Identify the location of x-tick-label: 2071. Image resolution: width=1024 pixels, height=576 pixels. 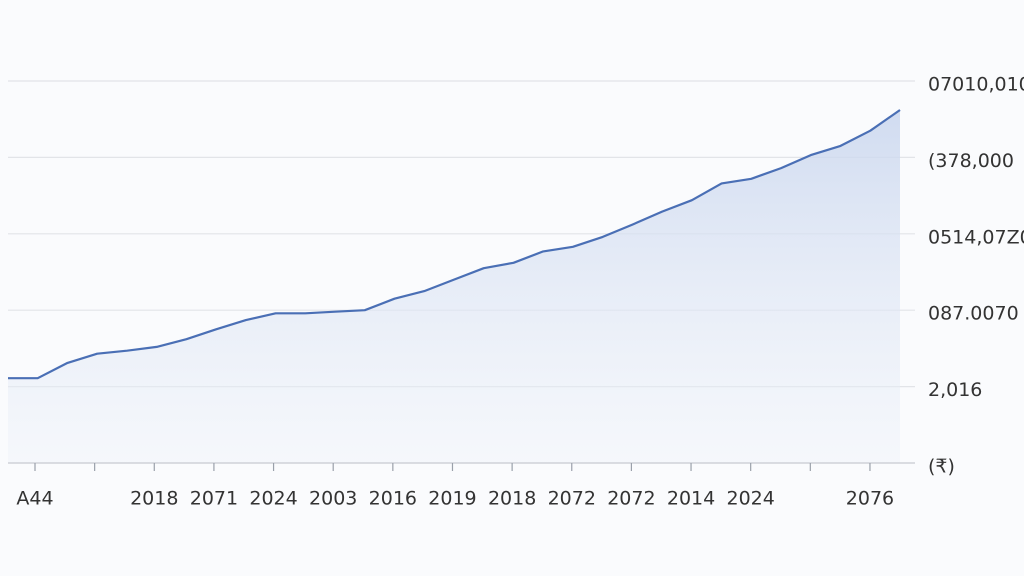
(214, 499).